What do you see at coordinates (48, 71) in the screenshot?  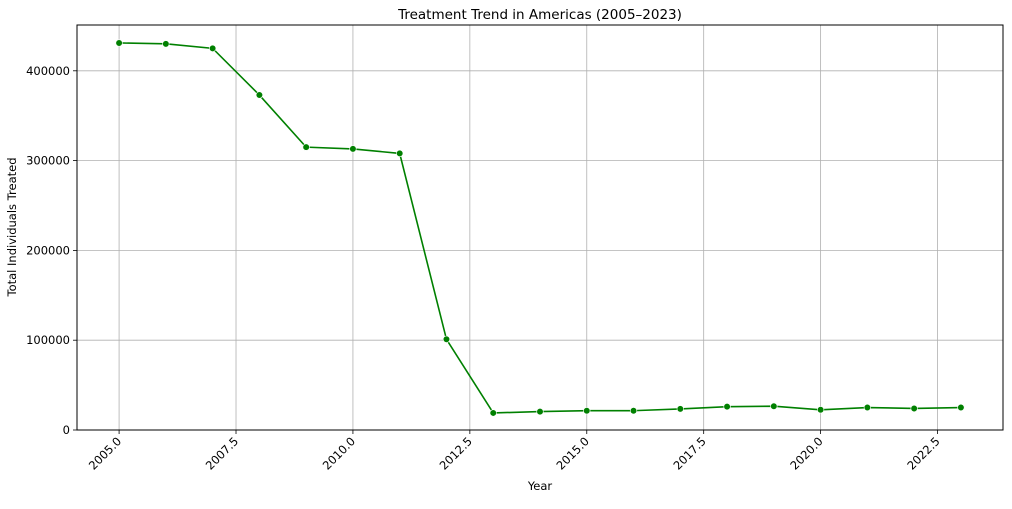 I see `y-tick-label: 400000` at bounding box center [48, 71].